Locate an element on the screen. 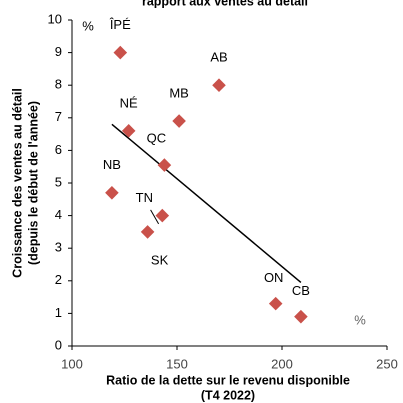 The height and width of the screenshot is (403, 403). y-axis-label: Croissance des ventes au détail is located at coordinates (17, 183).